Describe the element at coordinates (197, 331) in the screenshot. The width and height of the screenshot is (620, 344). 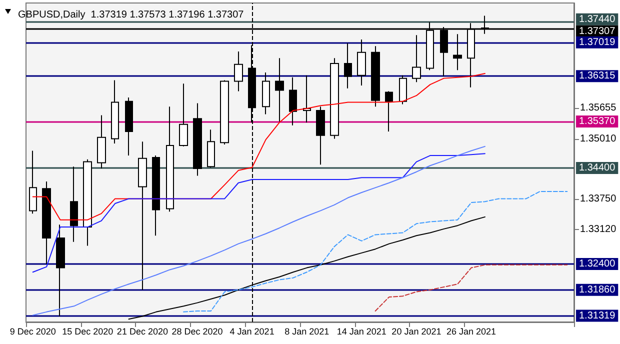
I see `x-tick-label: 28 Dec 2020` at that location.